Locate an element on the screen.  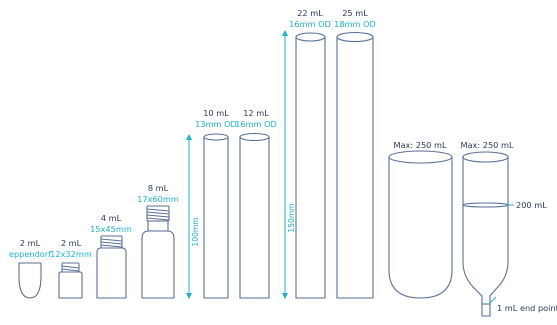
vial-12x32 is located at coordinates (70, 280).